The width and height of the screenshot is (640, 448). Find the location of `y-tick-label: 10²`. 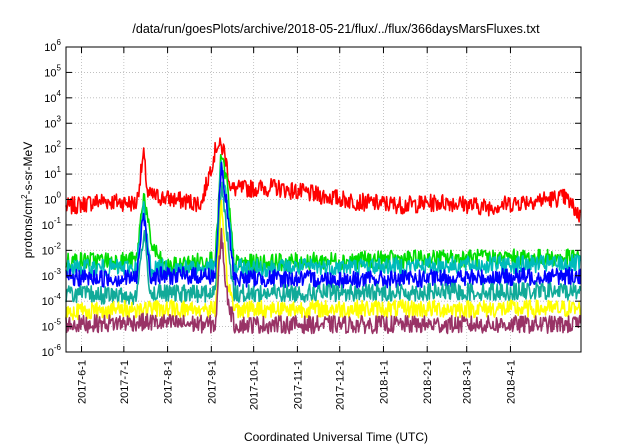

y-tick-label: 10² is located at coordinates (52, 148).